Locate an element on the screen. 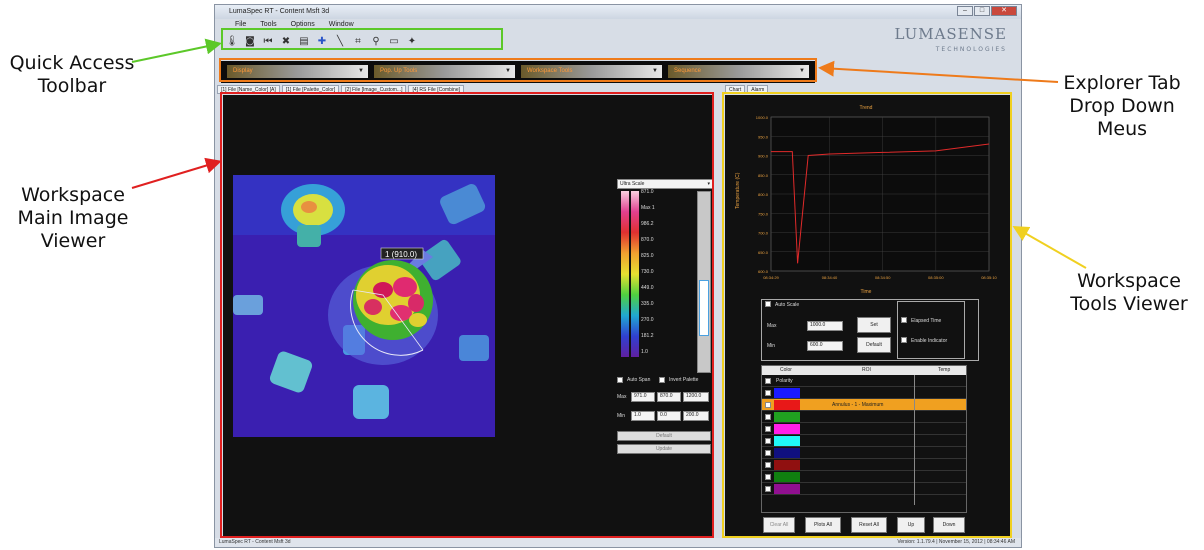 Image resolution: width=1204 pixels, height=550 pixels. thermometer-icon: 🌡 is located at coordinates (232, 41).